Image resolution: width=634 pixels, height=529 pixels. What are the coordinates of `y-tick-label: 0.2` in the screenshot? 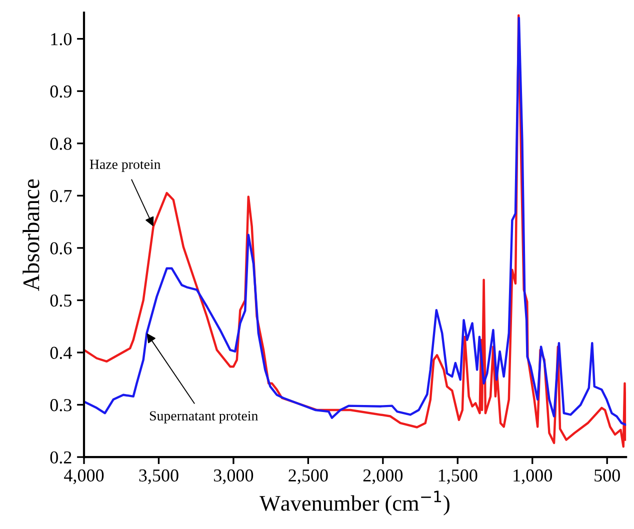 It's located at (61, 457).